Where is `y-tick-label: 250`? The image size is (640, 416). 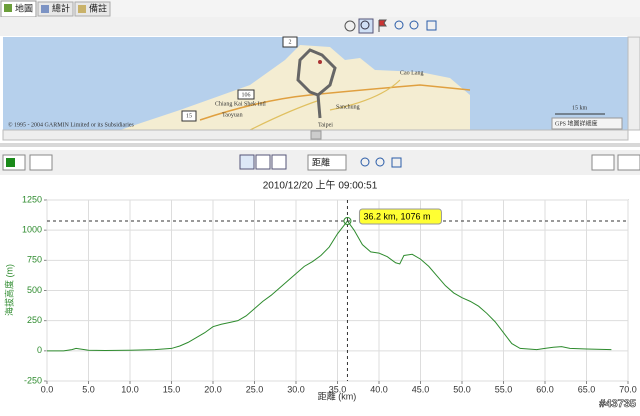
y-tick-label: 250 is located at coordinates (34, 320).